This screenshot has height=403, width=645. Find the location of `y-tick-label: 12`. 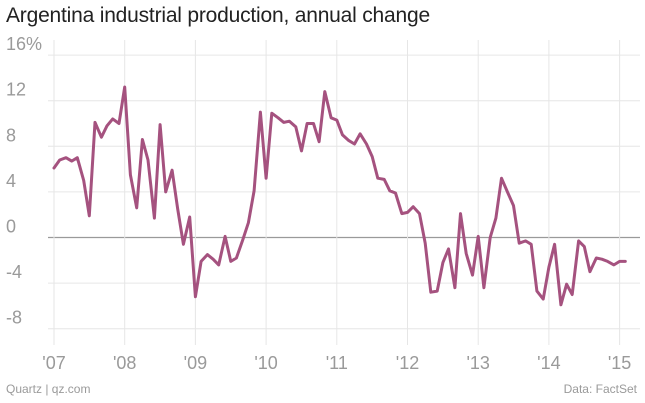

y-tick-label: 12 is located at coordinates (16, 90).